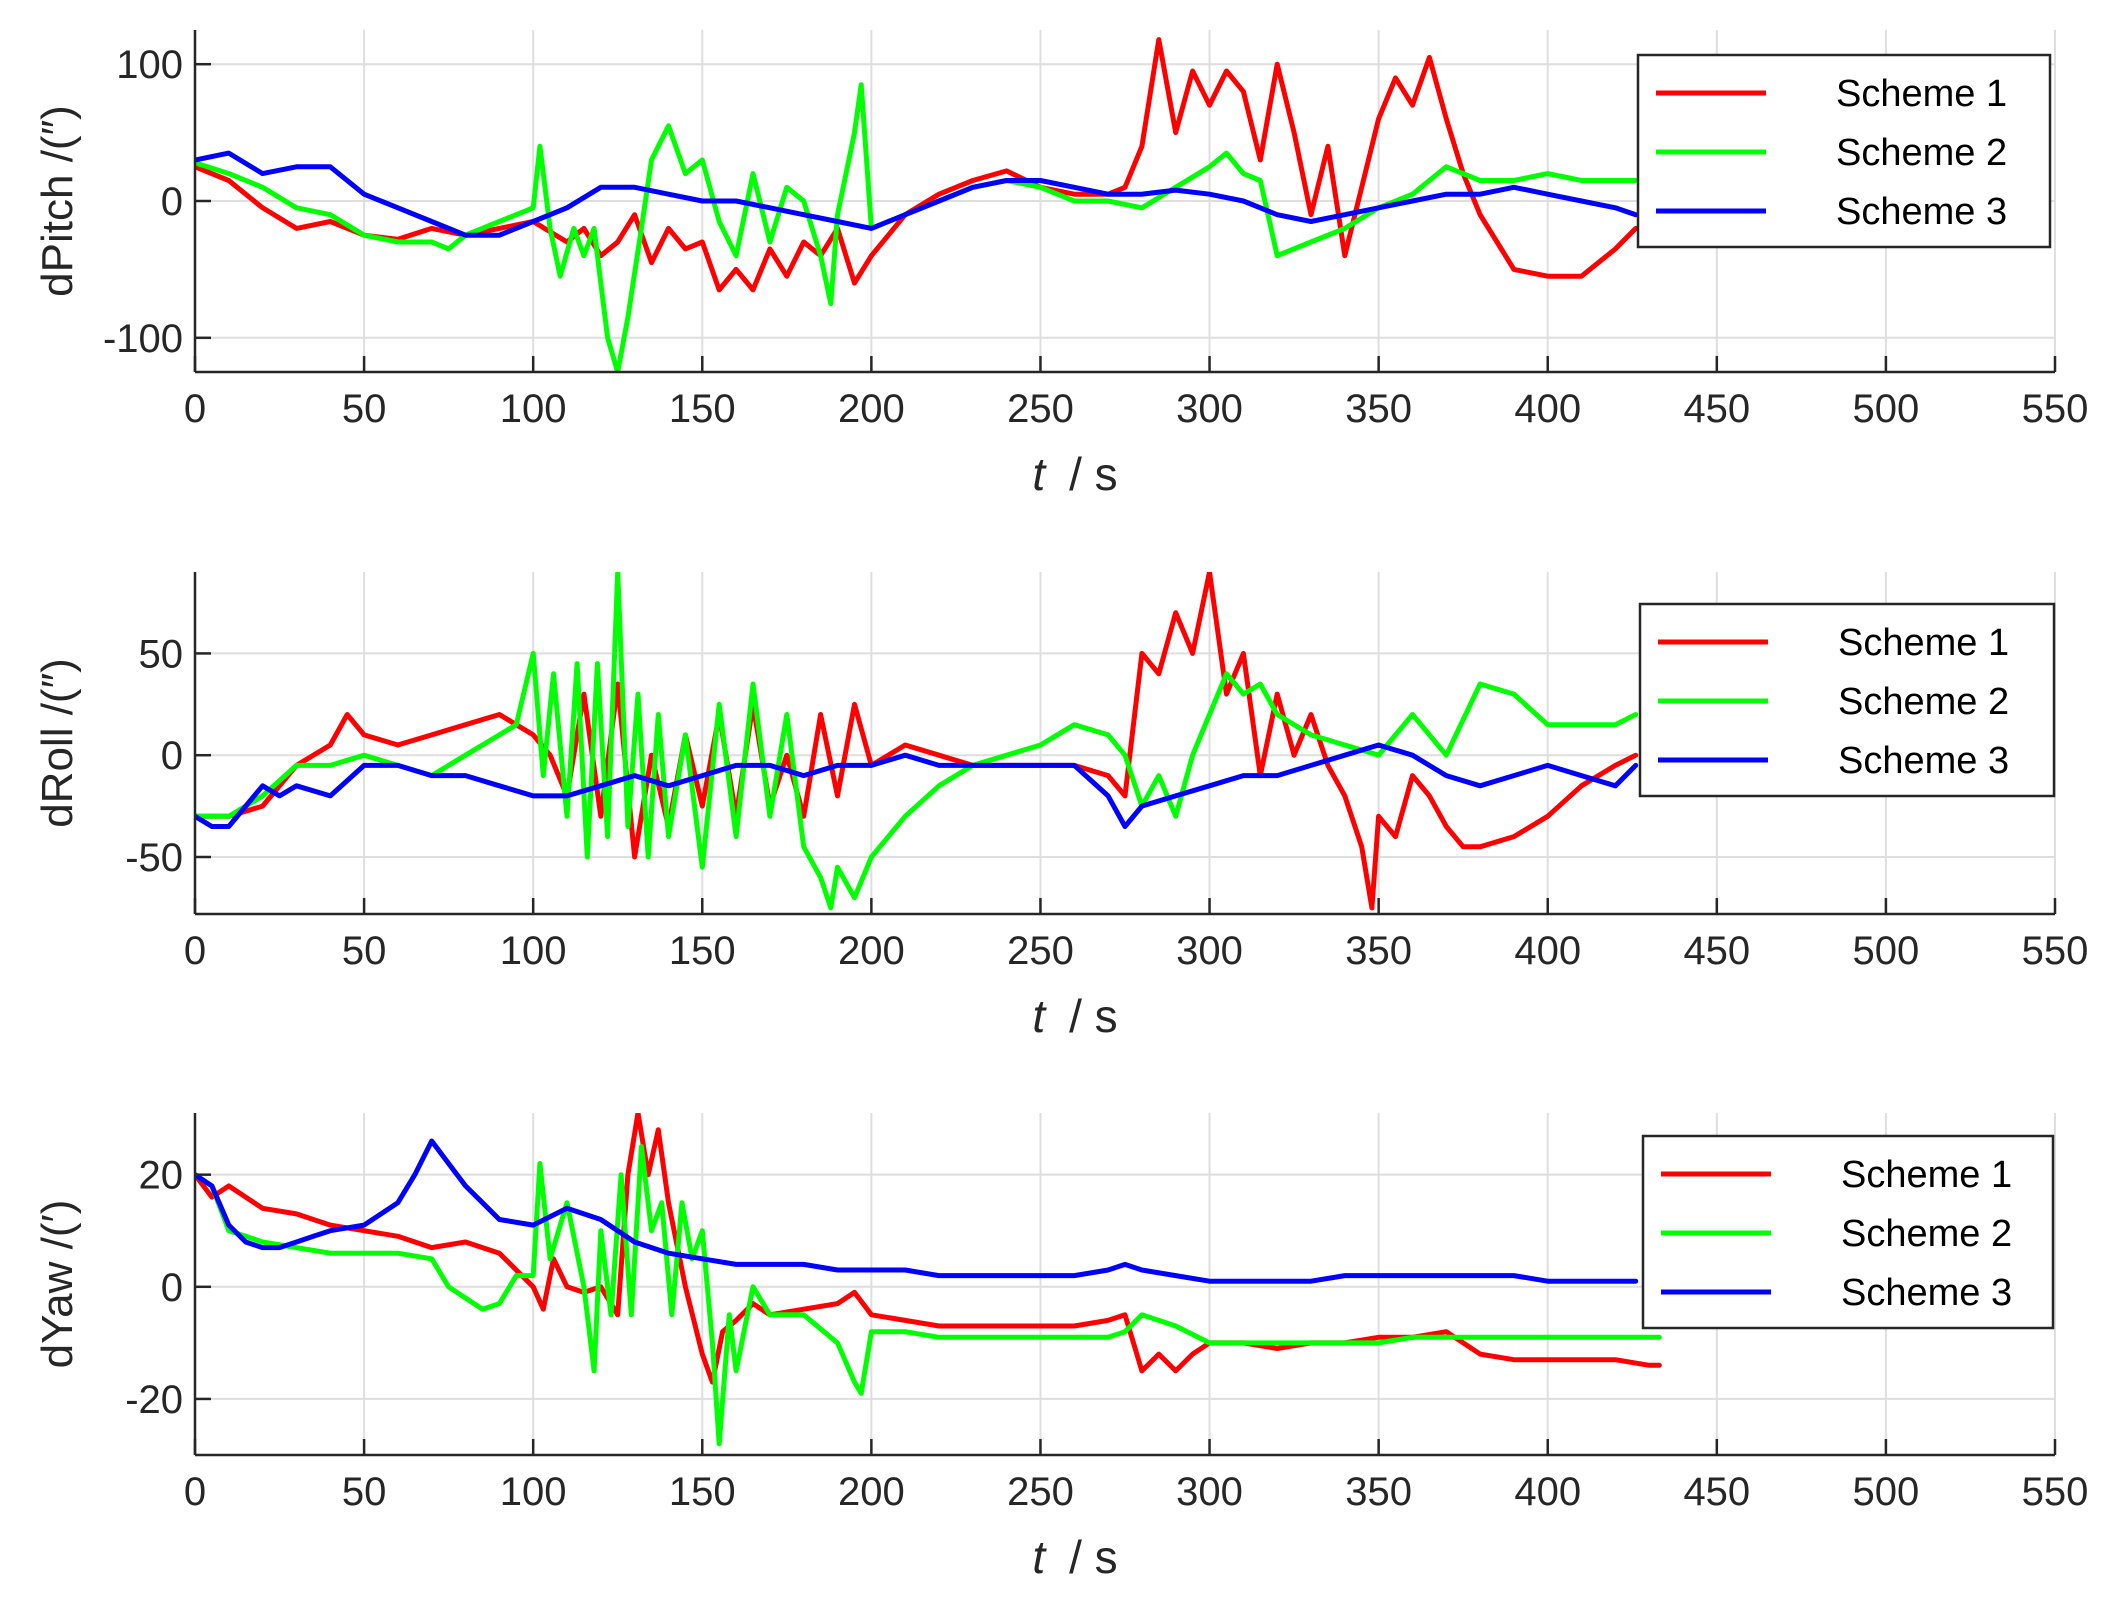 The height and width of the screenshot is (1607, 2111). What do you see at coordinates (143, 339) in the screenshot?
I see `y-tick-label: -100` at bounding box center [143, 339].